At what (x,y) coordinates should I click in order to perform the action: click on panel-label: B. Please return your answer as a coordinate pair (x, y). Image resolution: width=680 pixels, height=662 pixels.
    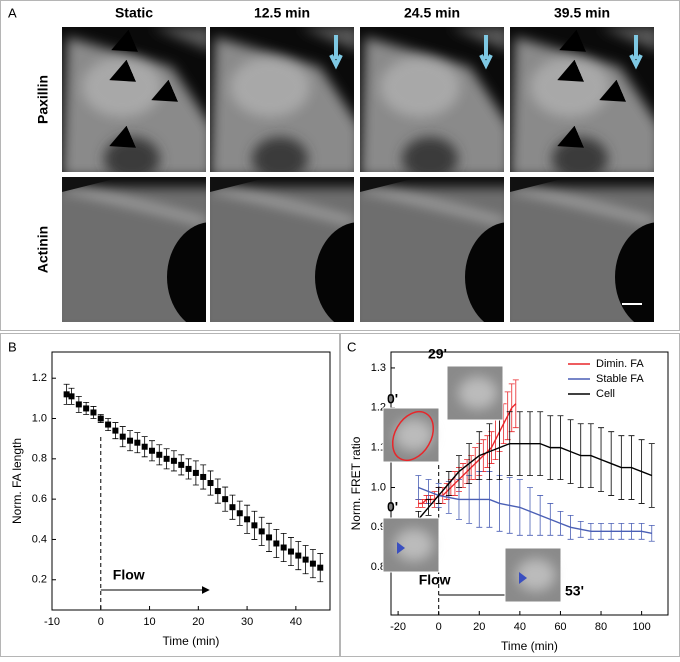
    Looking at the image, I should click on (12, 346).